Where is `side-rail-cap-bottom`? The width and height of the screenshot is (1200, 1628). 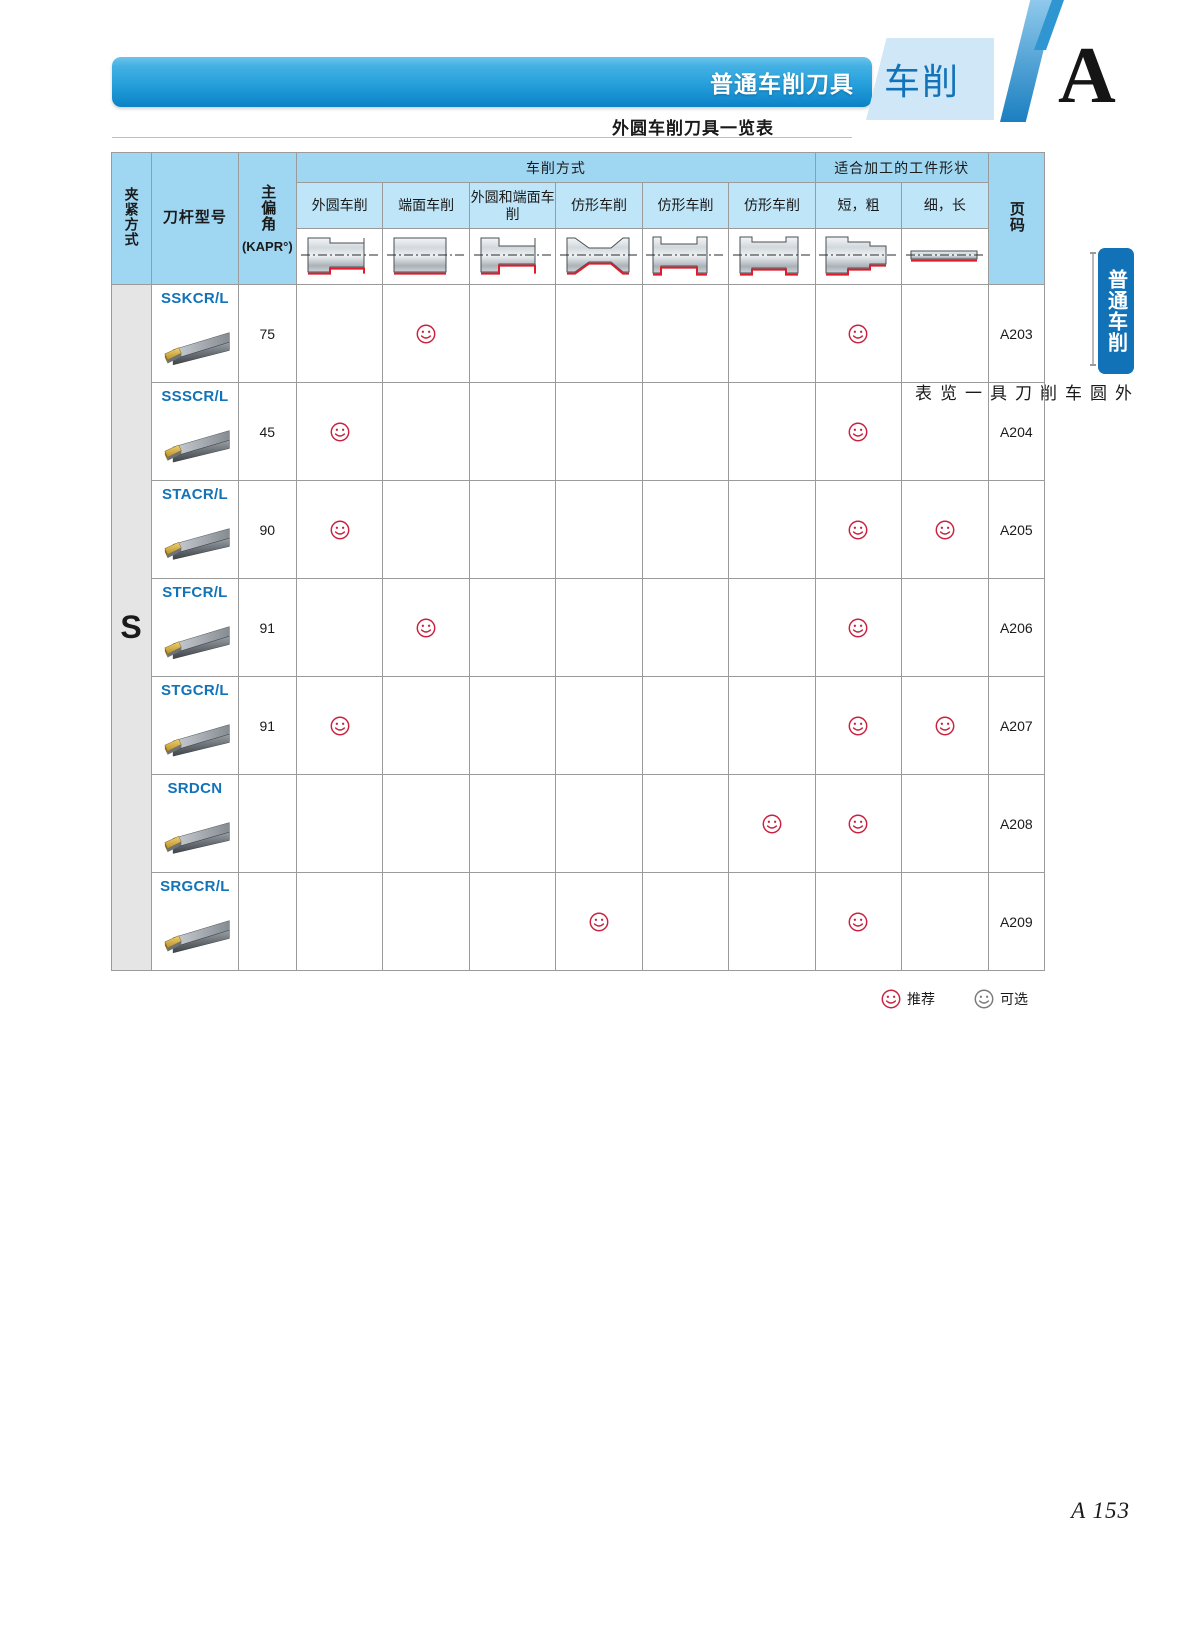 side-rail-cap-bottom is located at coordinates (1093, 365).